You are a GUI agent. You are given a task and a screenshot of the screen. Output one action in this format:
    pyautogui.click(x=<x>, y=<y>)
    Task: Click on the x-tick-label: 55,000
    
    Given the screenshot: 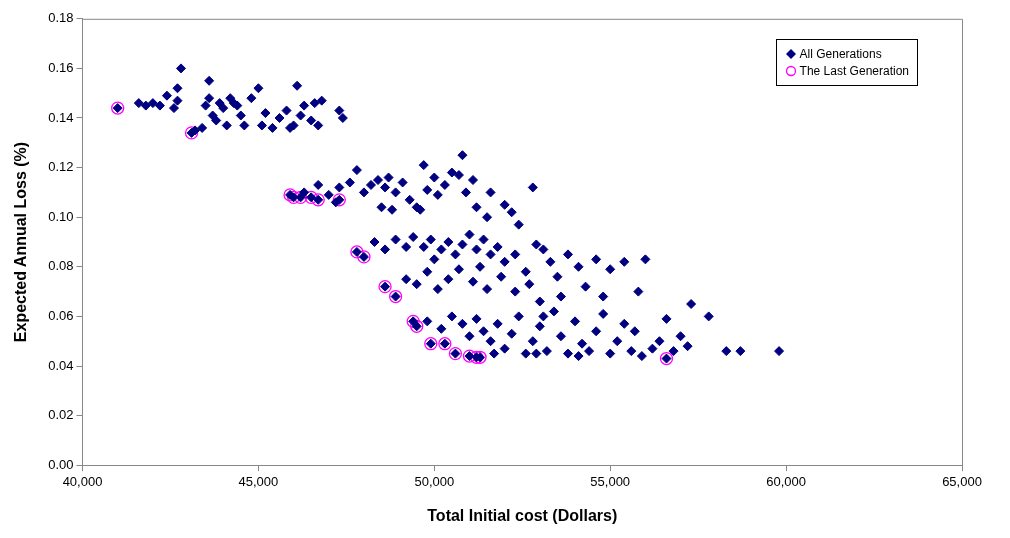 What is the action you would take?
    pyautogui.click(x=610, y=481)
    